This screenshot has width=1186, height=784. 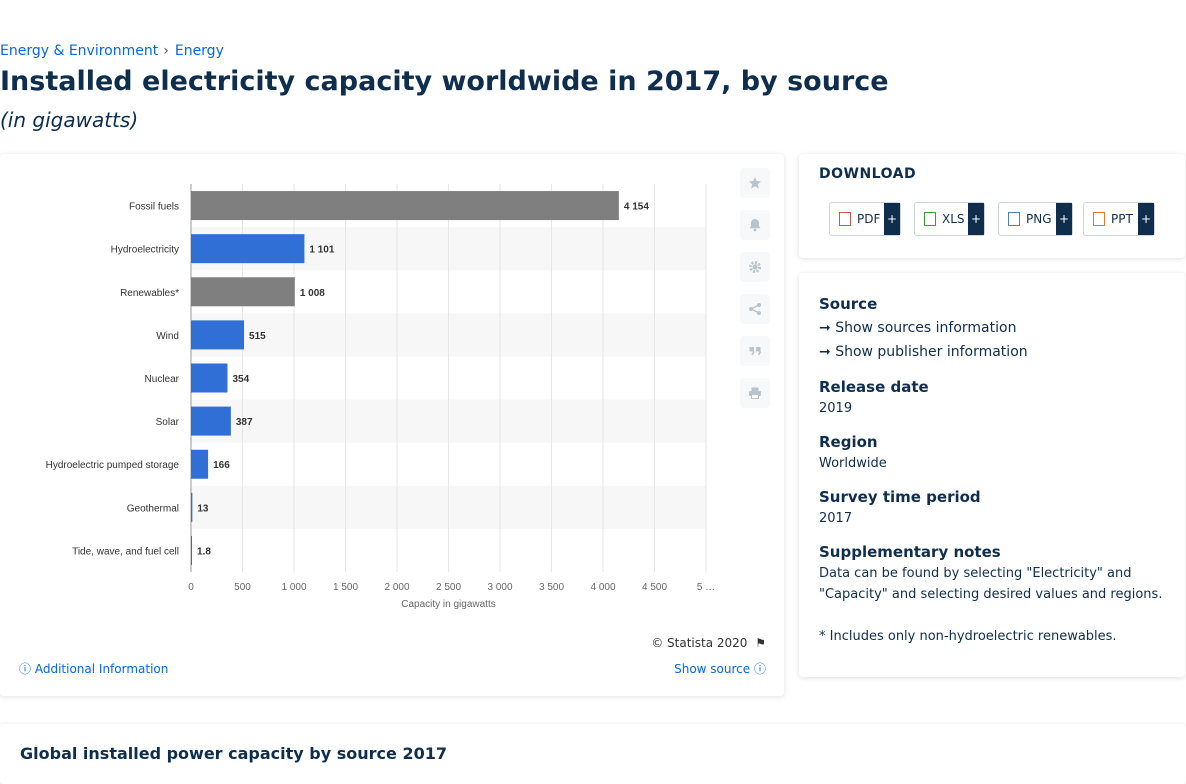 I want to click on quote-icon, so click(x=755, y=351).